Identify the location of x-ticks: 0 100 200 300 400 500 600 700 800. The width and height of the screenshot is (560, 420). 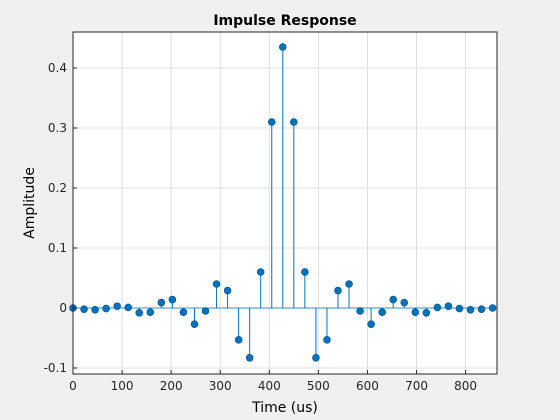
(273, 381).